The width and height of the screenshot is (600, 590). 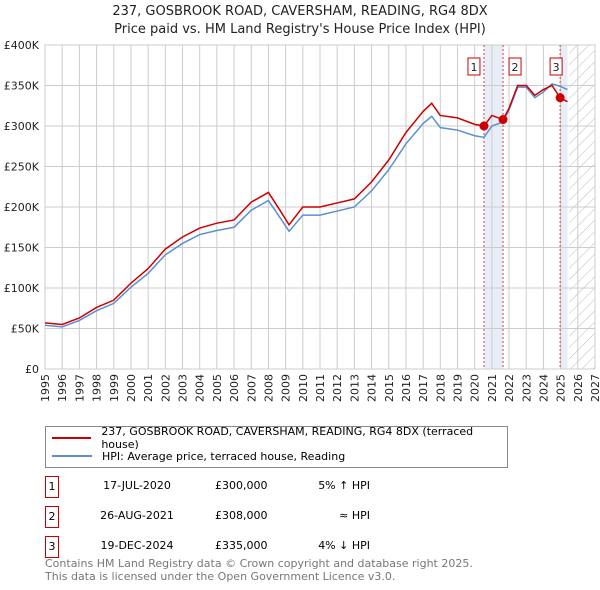 I want to click on x-tick-label: 2027, so click(x=594, y=388).